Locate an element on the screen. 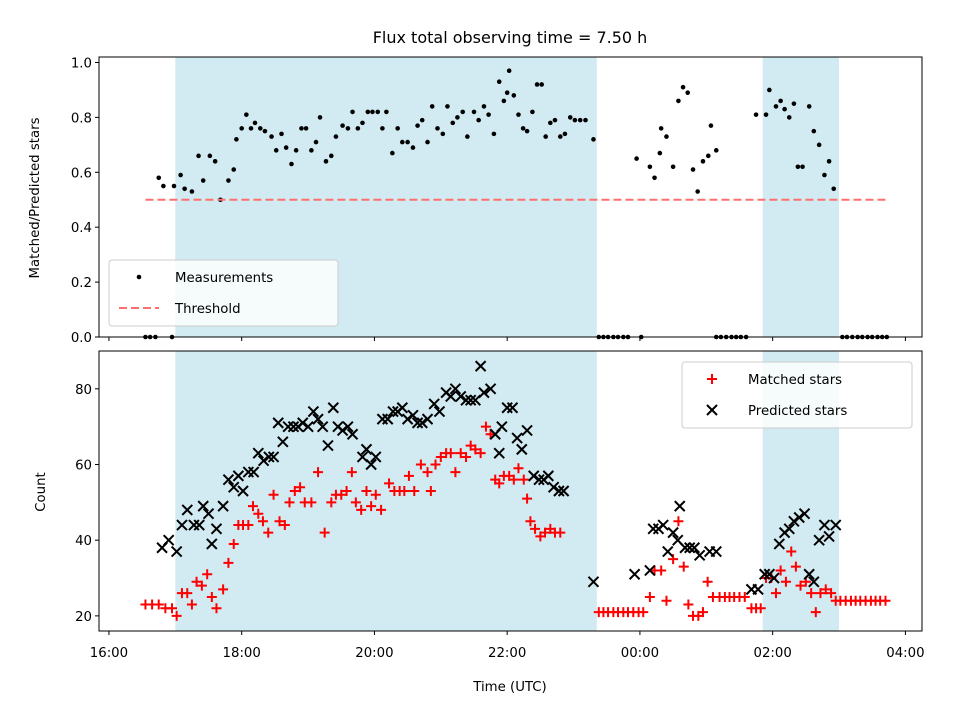 This screenshot has height=720, width=960. y-tick-label: 20 is located at coordinates (83, 617).